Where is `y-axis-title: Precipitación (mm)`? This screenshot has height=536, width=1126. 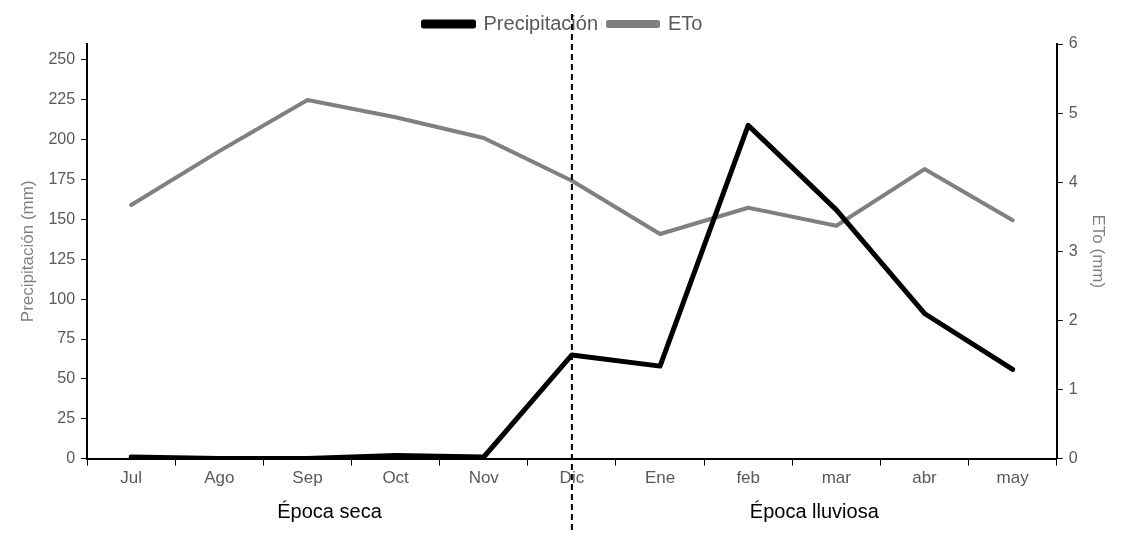 y-axis-title: Precipitación (mm) is located at coordinates (27, 251).